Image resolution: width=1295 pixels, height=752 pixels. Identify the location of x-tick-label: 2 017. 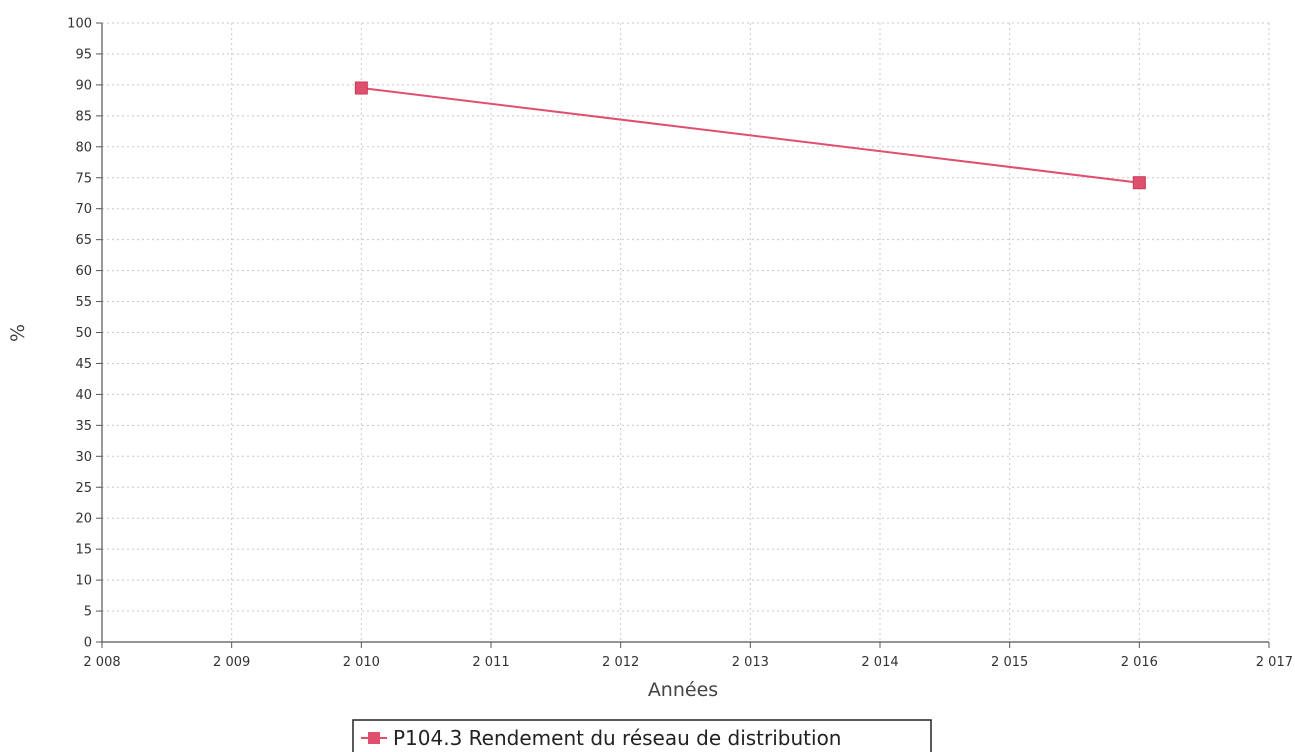
(1274, 662).